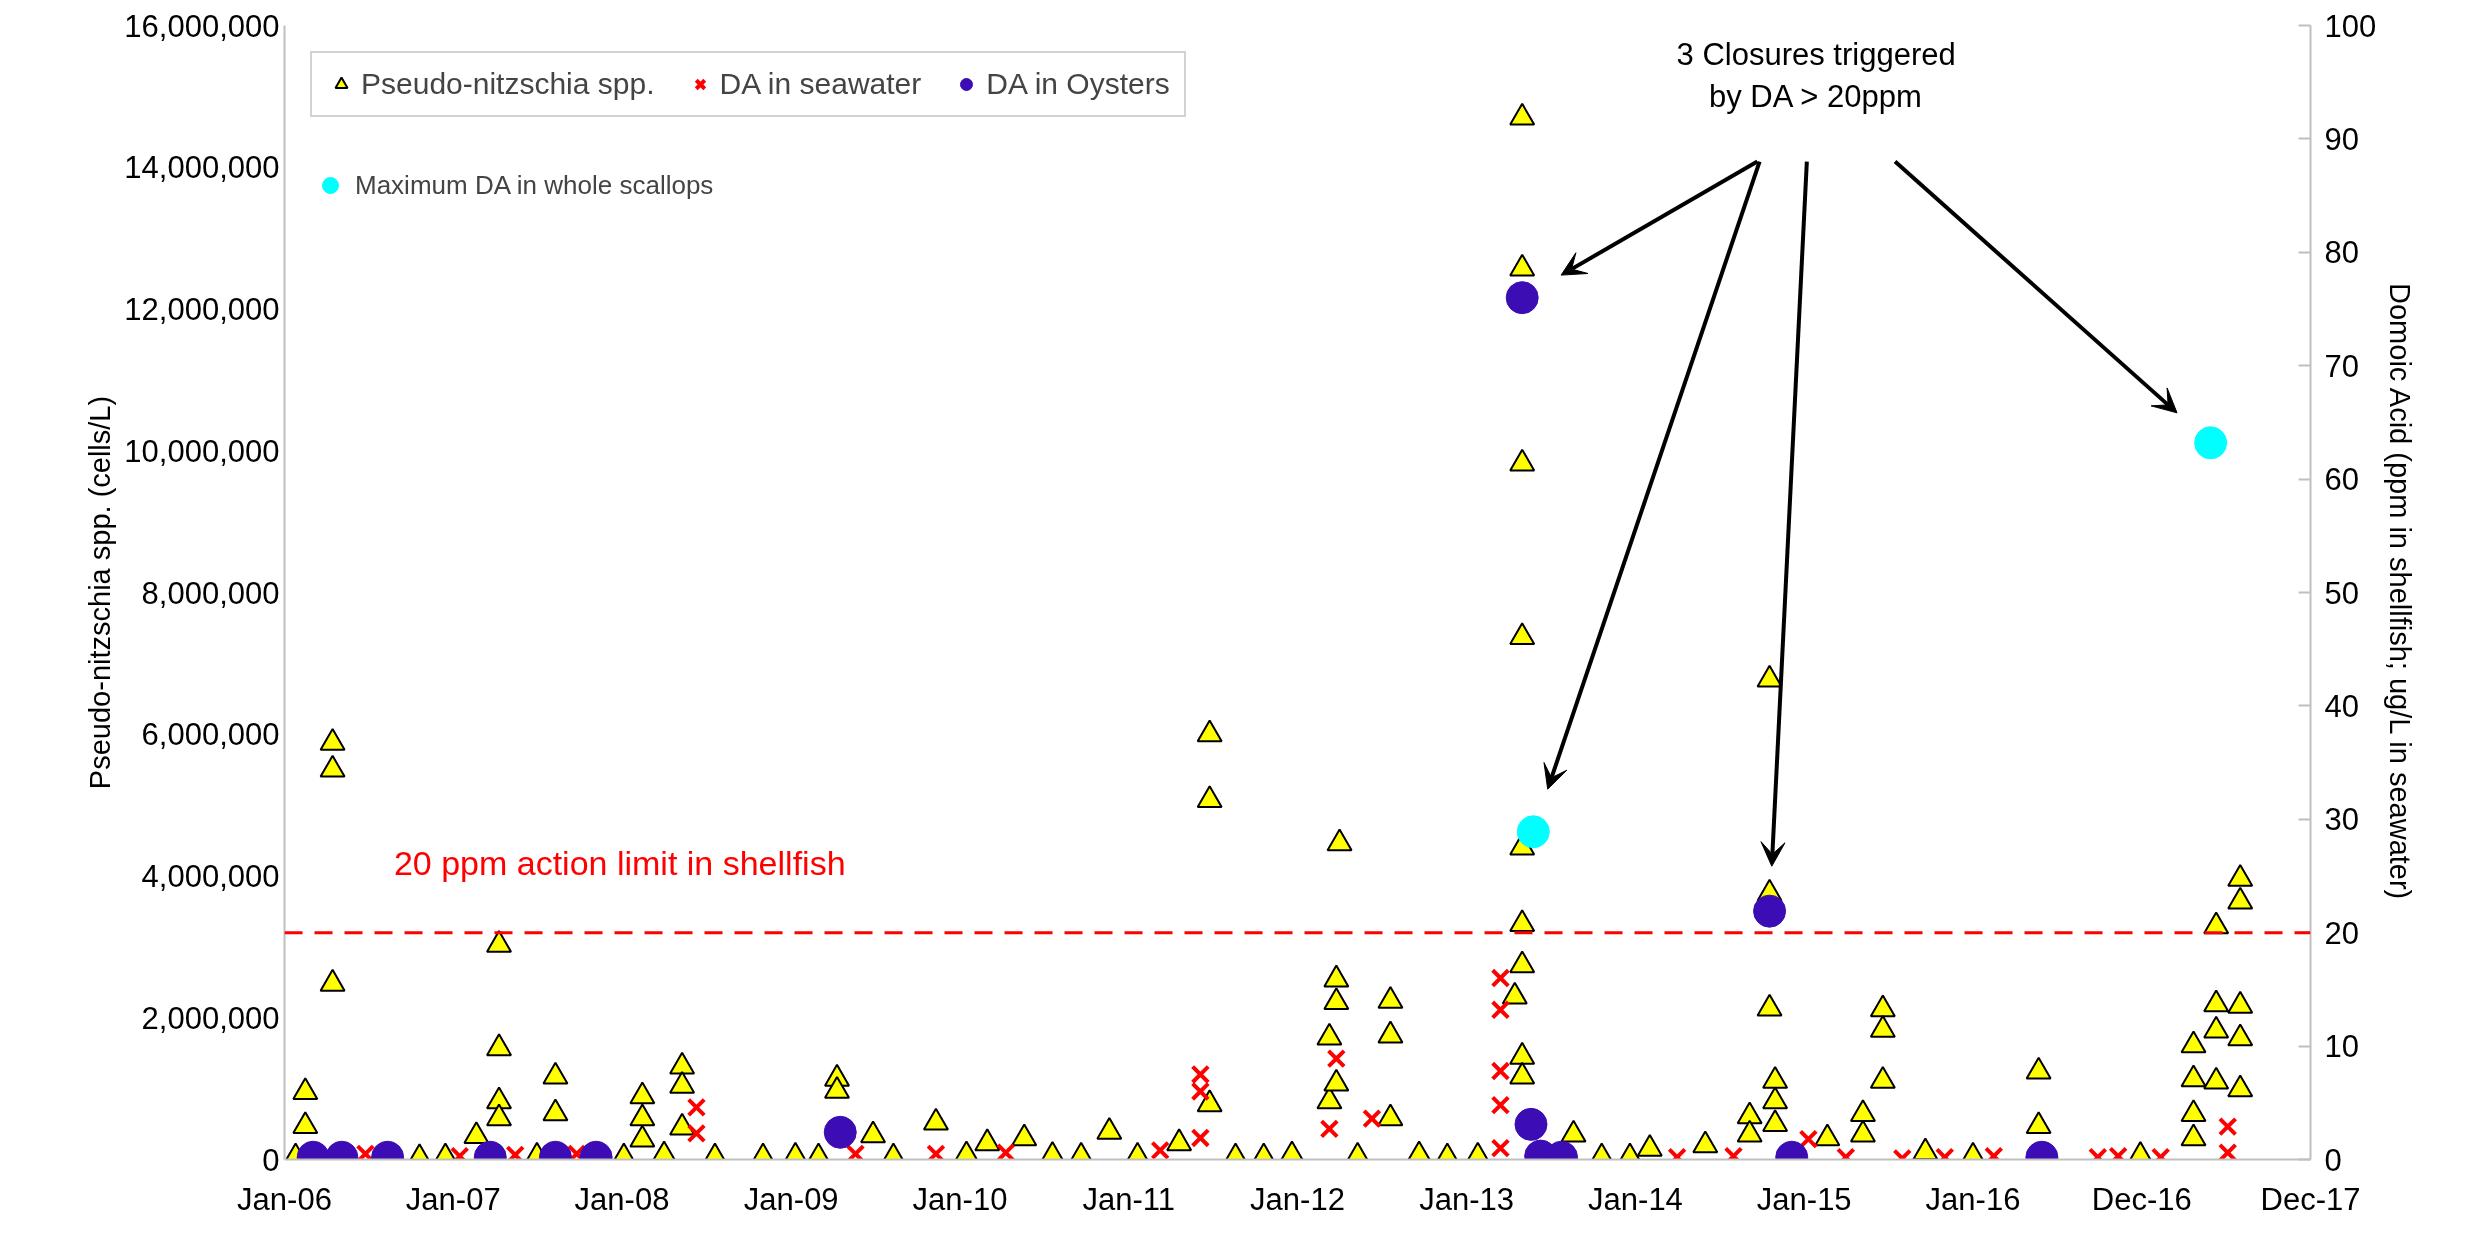  What do you see at coordinates (2141, 1199) in the screenshot?
I see `x-tick-label: Dec-16` at bounding box center [2141, 1199].